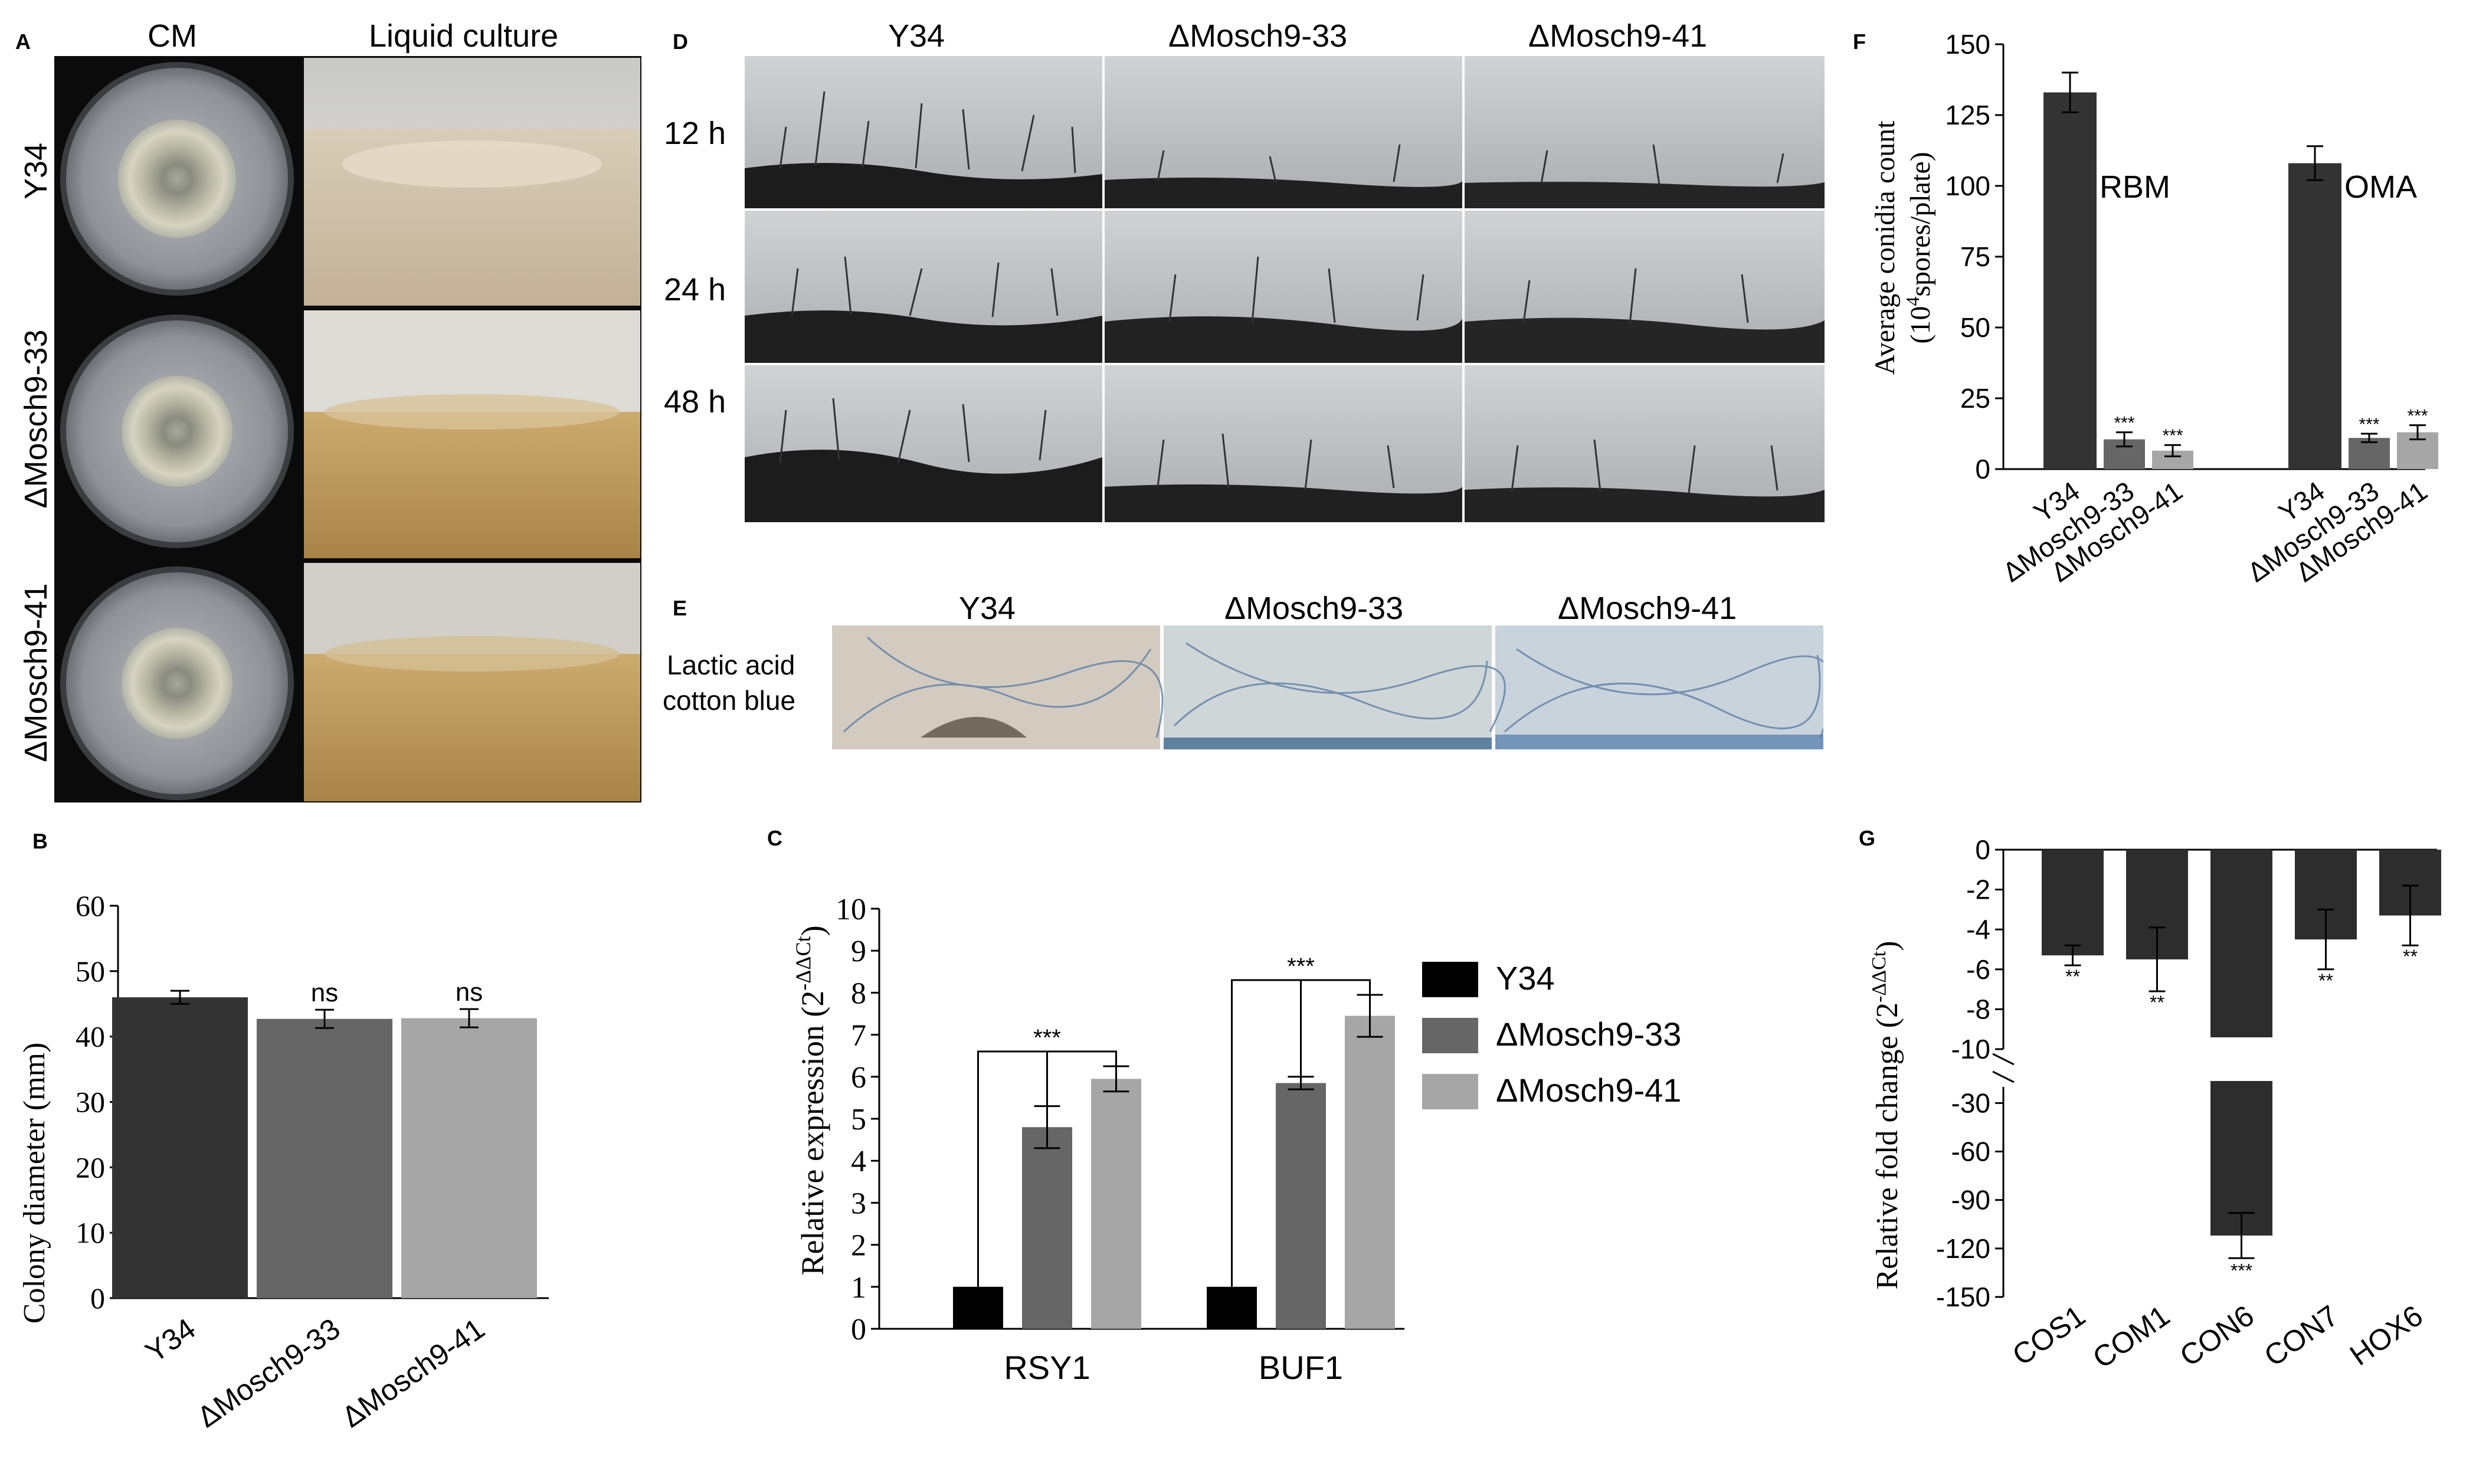  What do you see at coordinates (1314, 608) in the screenshot?
I see `e-col-header-mosch9-33: ΔMosch9-33` at bounding box center [1314, 608].